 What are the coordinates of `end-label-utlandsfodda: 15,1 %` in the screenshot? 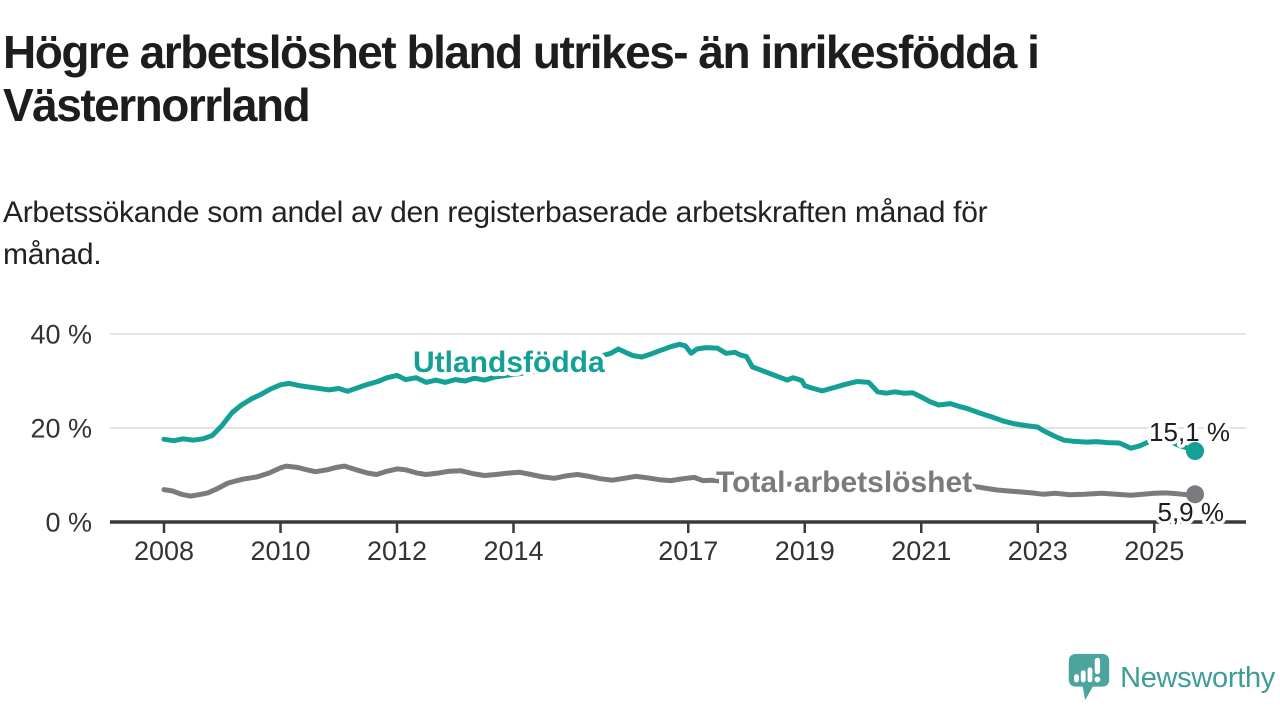 It's located at (1189, 432).